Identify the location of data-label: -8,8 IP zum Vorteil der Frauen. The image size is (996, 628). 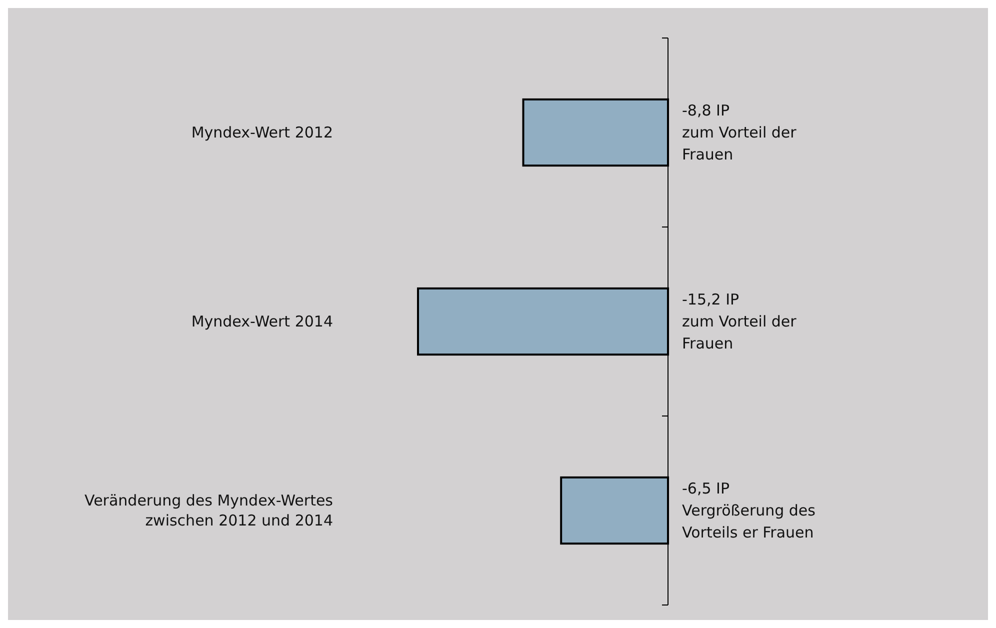
(740, 133).